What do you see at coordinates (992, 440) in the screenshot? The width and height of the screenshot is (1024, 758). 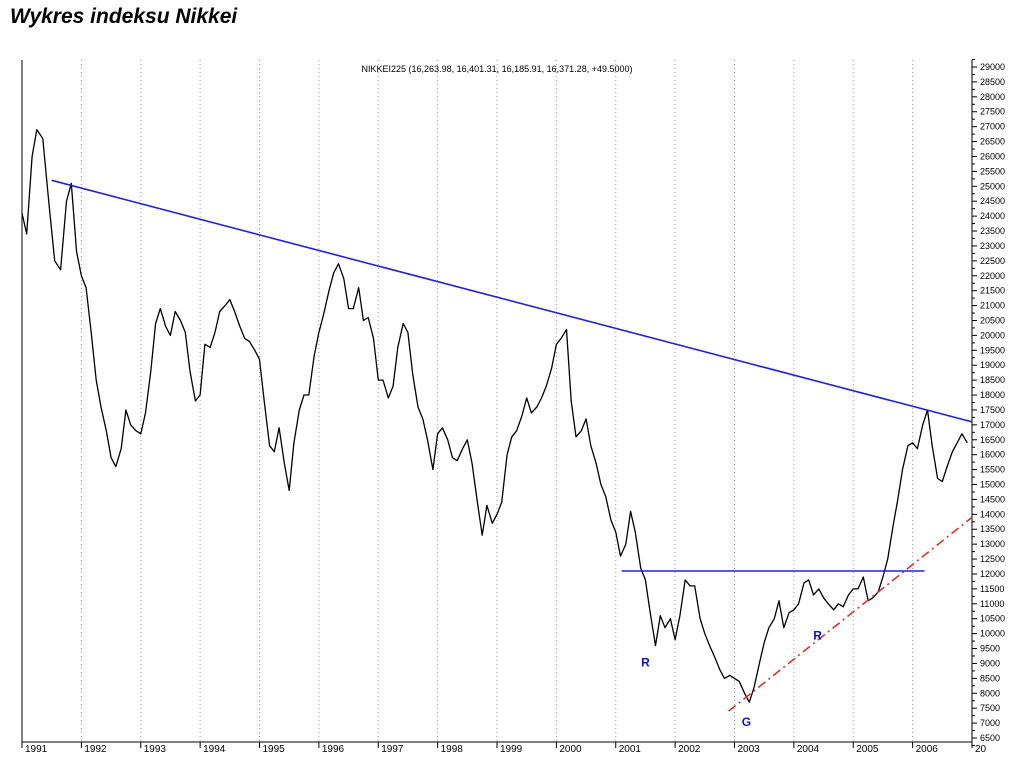 I see `y-tick-label: 16500` at bounding box center [992, 440].